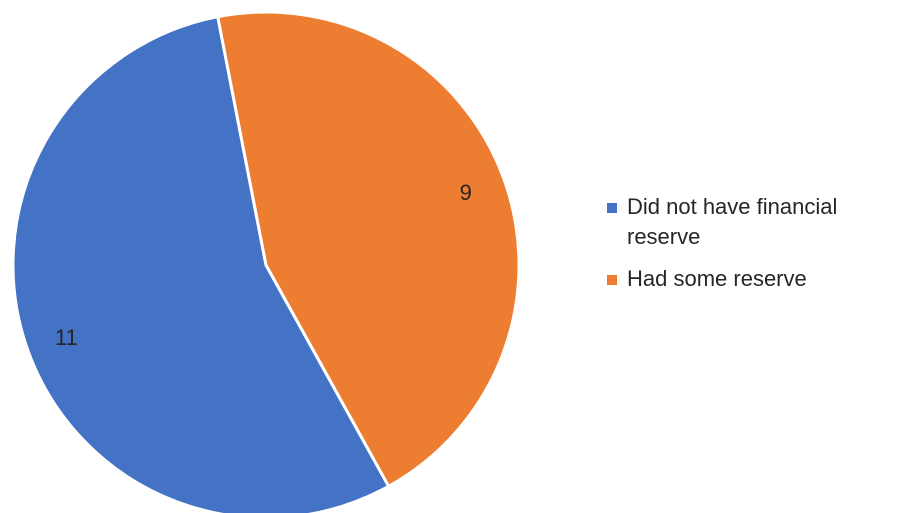 The image size is (907, 513). What do you see at coordinates (466, 192) in the screenshot?
I see `data-label-some-reserve: 9` at bounding box center [466, 192].